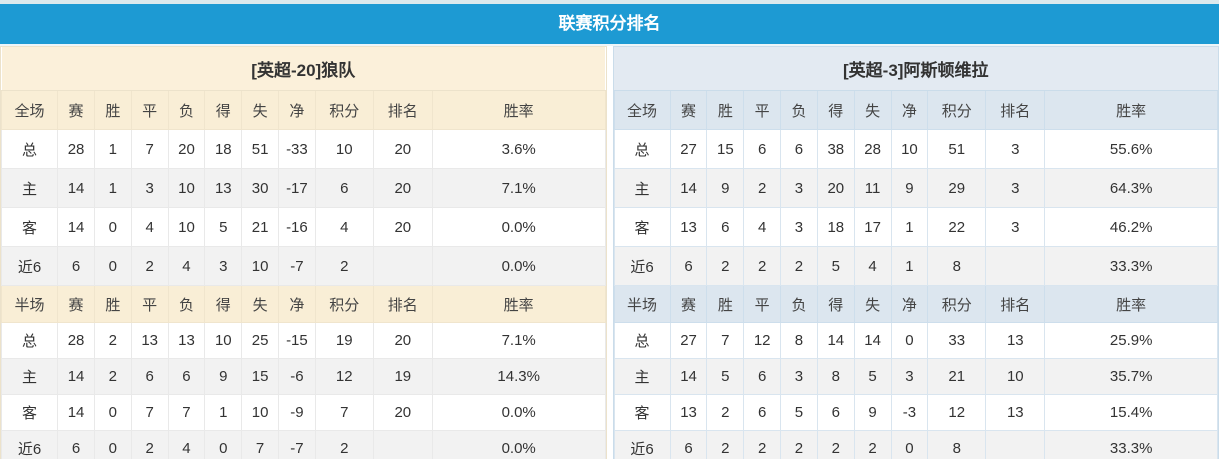 The image size is (1219, 459). Describe the element at coordinates (303, 227) in the screenshot. I see `table-row: 客 14 0 4 10 5 21 -16 4 20 0.0%` at that location.